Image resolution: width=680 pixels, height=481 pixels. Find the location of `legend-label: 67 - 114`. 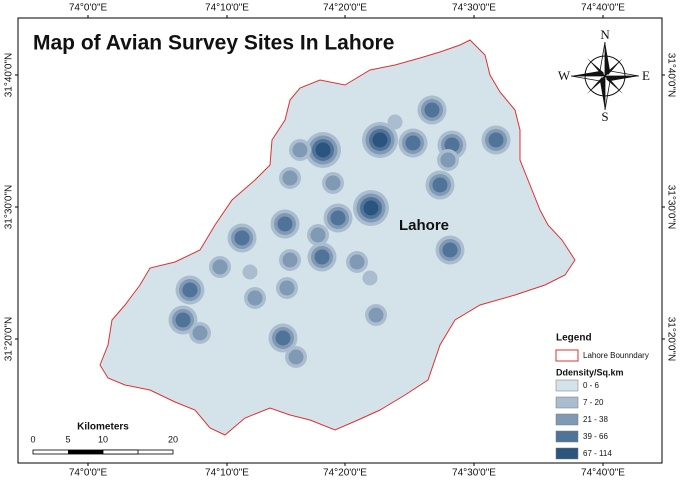

legend-label: 67 - 114 is located at coordinates (597, 453).